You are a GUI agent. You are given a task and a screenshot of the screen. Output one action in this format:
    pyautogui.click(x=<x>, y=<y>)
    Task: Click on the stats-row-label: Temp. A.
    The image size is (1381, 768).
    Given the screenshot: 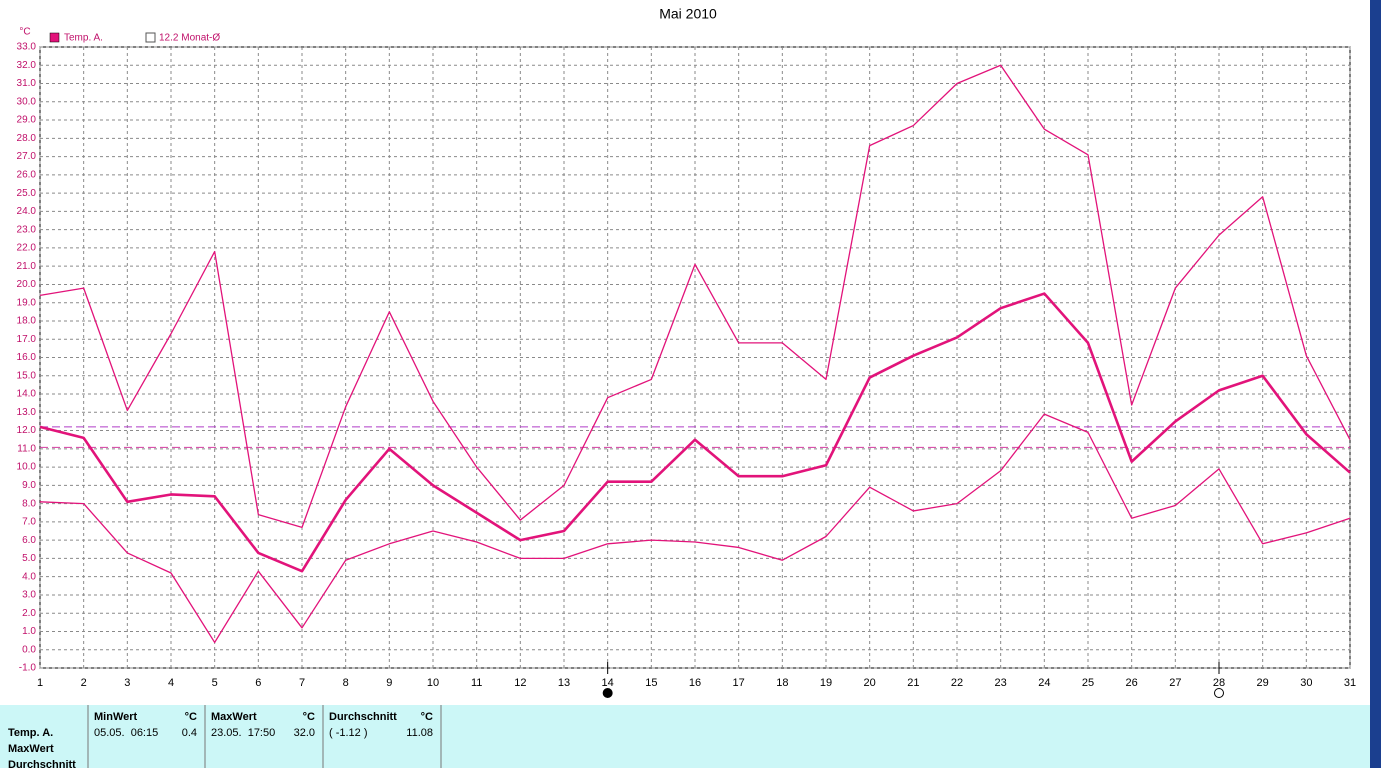 What is the action you would take?
    pyautogui.click(x=30, y=733)
    